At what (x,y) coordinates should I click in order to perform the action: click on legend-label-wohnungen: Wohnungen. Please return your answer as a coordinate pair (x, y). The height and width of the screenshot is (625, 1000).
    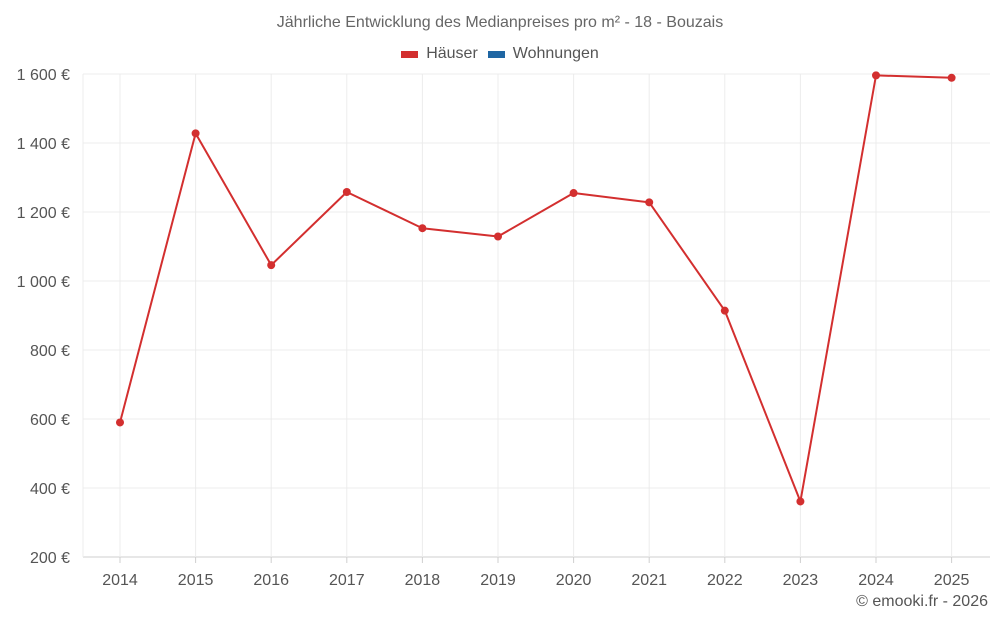
    Looking at the image, I should click on (555, 53).